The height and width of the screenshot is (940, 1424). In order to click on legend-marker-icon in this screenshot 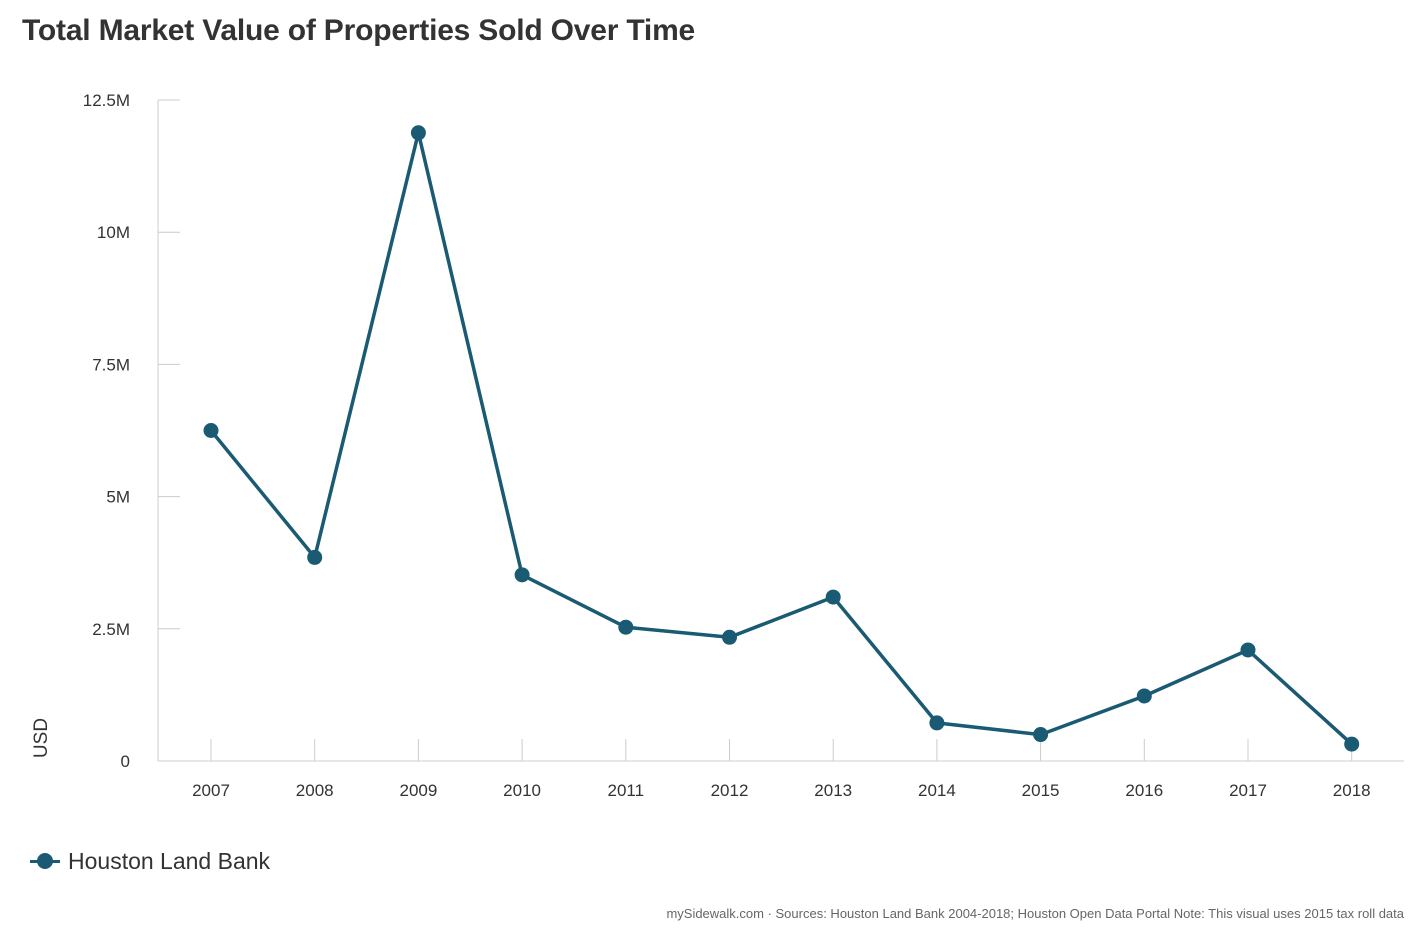, I will do `click(45, 861)`.